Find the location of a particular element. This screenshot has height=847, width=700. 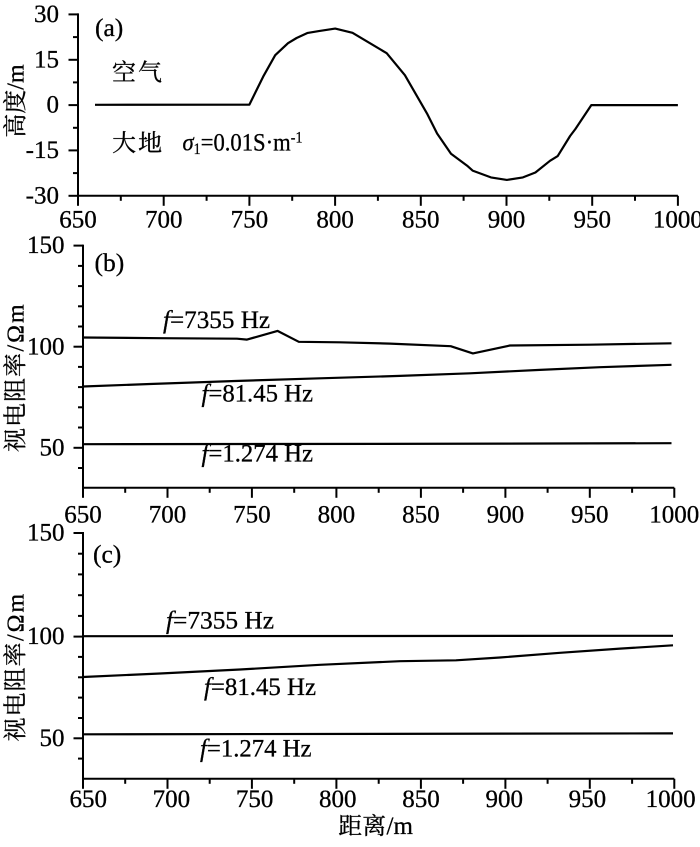

svg-text: -15 is located at coordinates (42, 150).